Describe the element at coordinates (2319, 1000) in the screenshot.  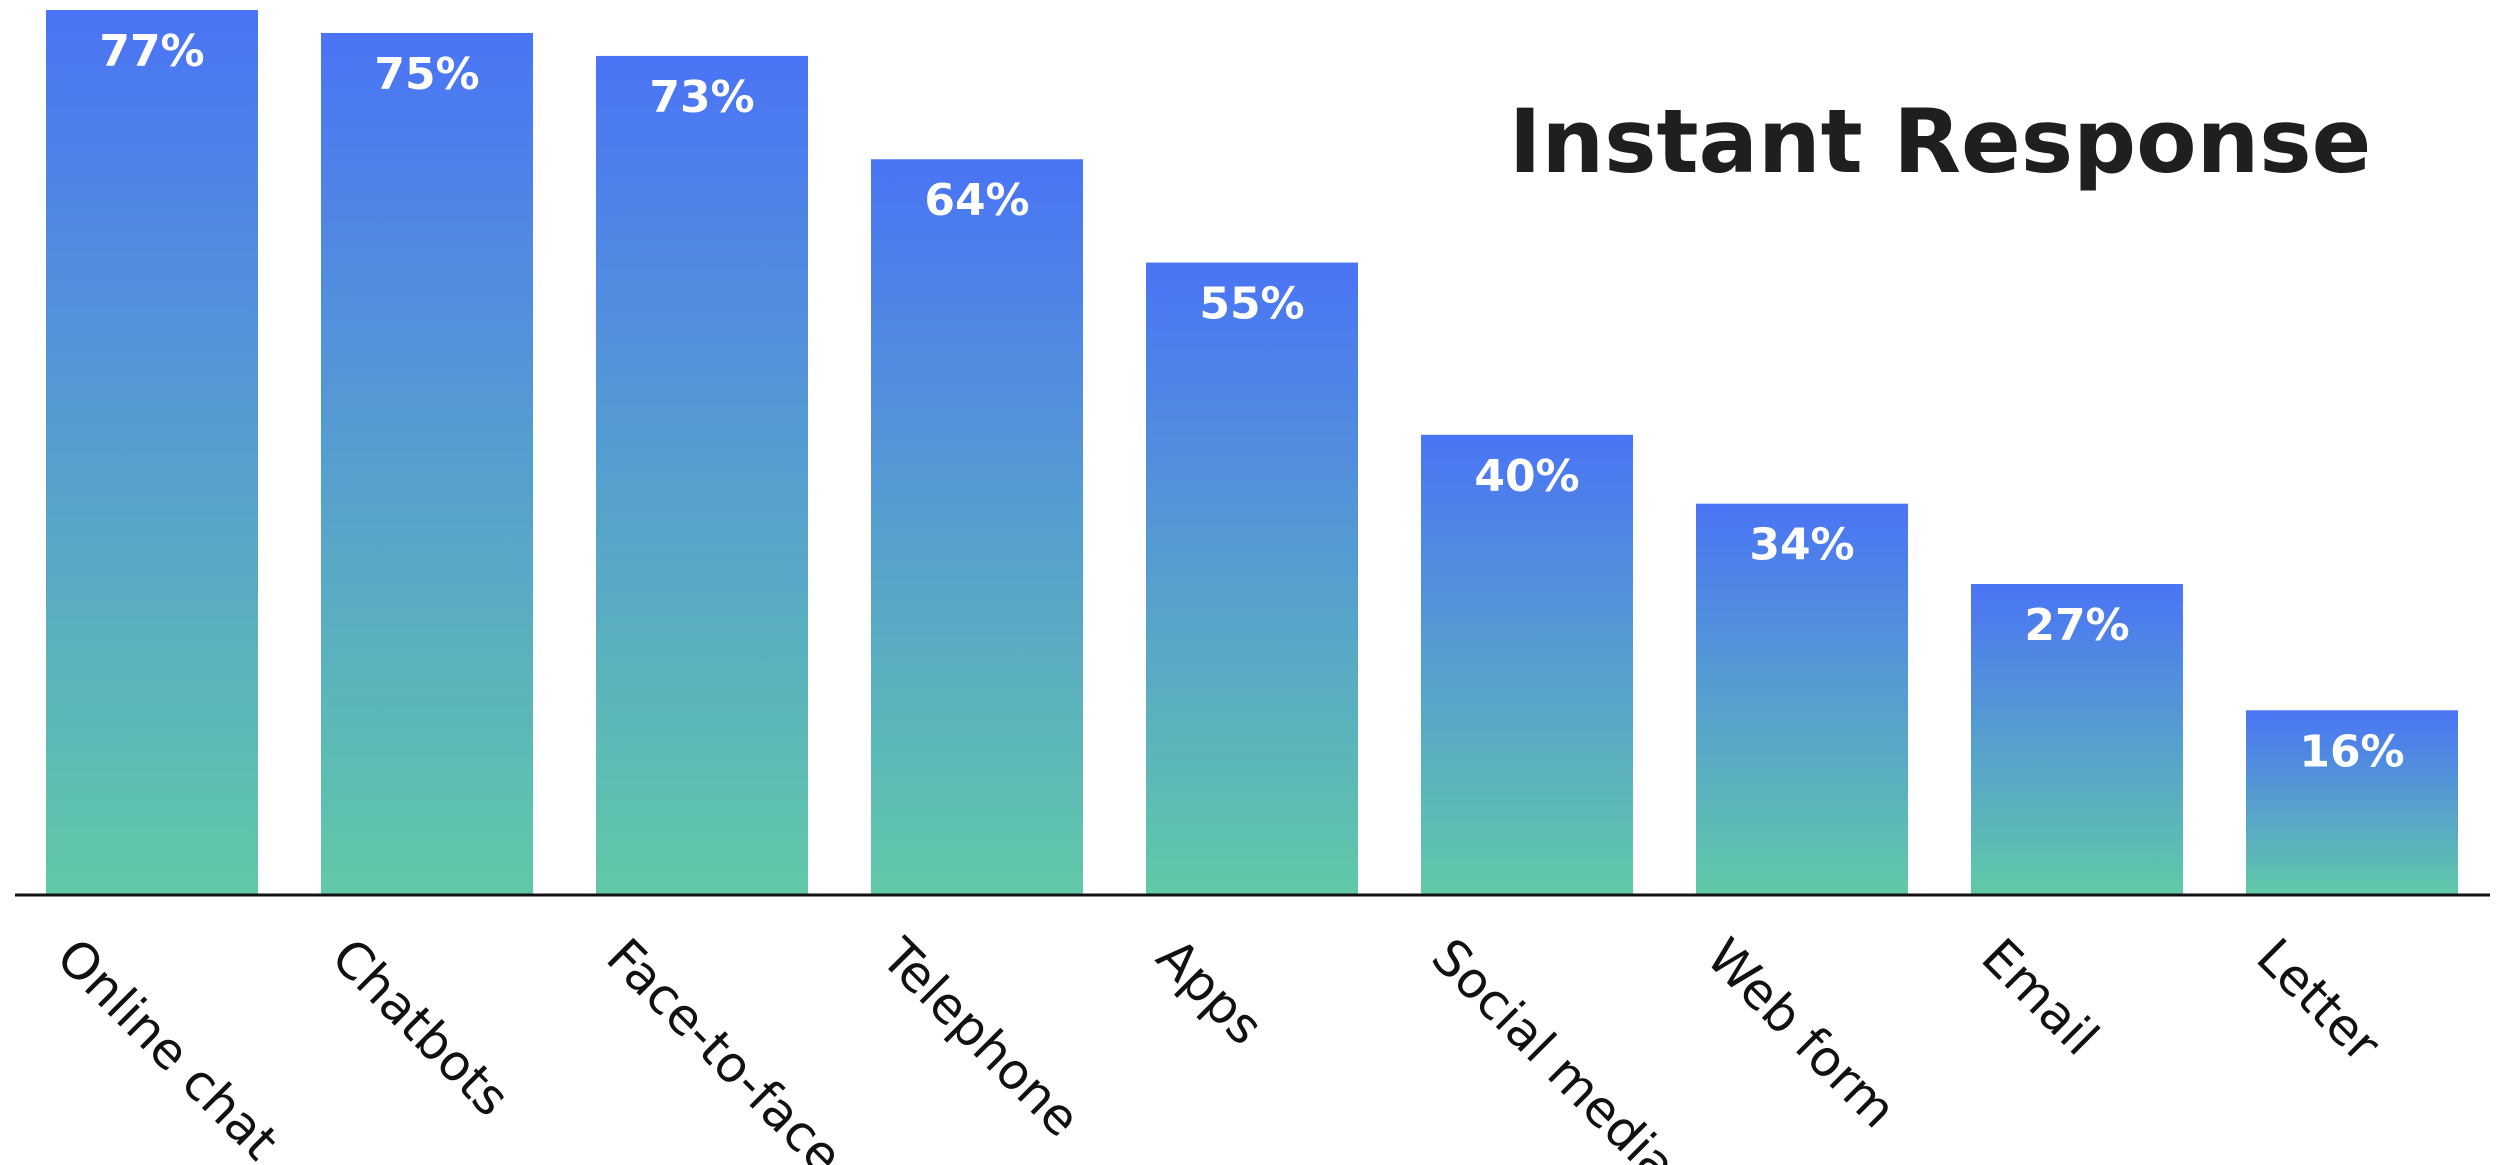
I see `category-label: Letter` at that location.